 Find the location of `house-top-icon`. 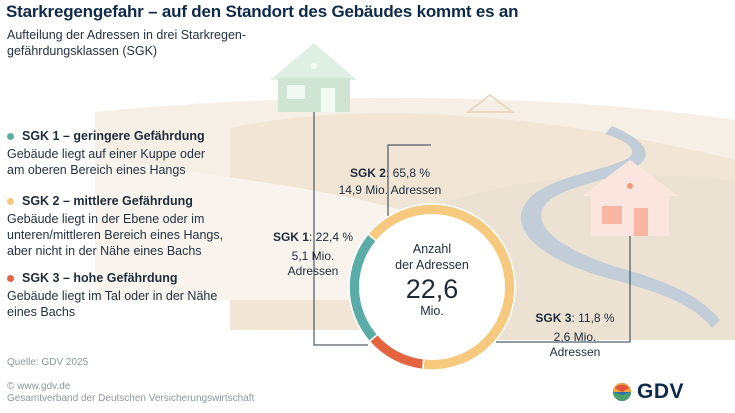

house-top-icon is located at coordinates (313, 77).